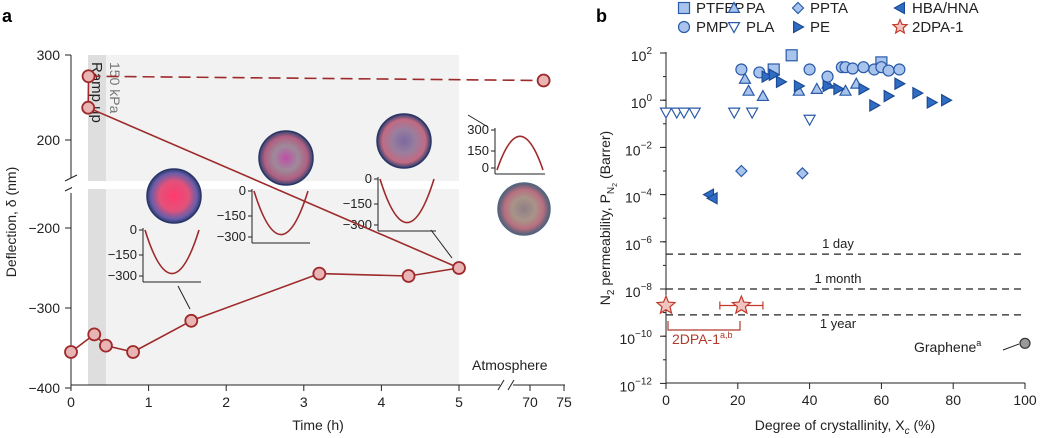 The width and height of the screenshot is (1040, 438). What do you see at coordinates (7, 16) in the screenshot?
I see `panel-a-label: a` at bounding box center [7, 16].